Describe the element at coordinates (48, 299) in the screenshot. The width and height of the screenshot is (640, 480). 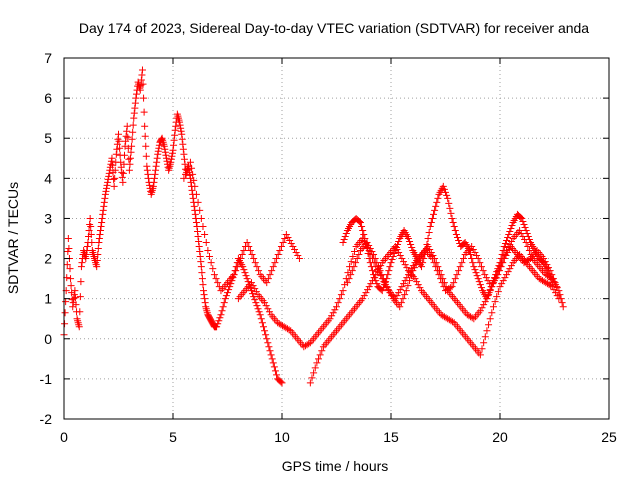
I see `y-tick-label: 1` at that location.